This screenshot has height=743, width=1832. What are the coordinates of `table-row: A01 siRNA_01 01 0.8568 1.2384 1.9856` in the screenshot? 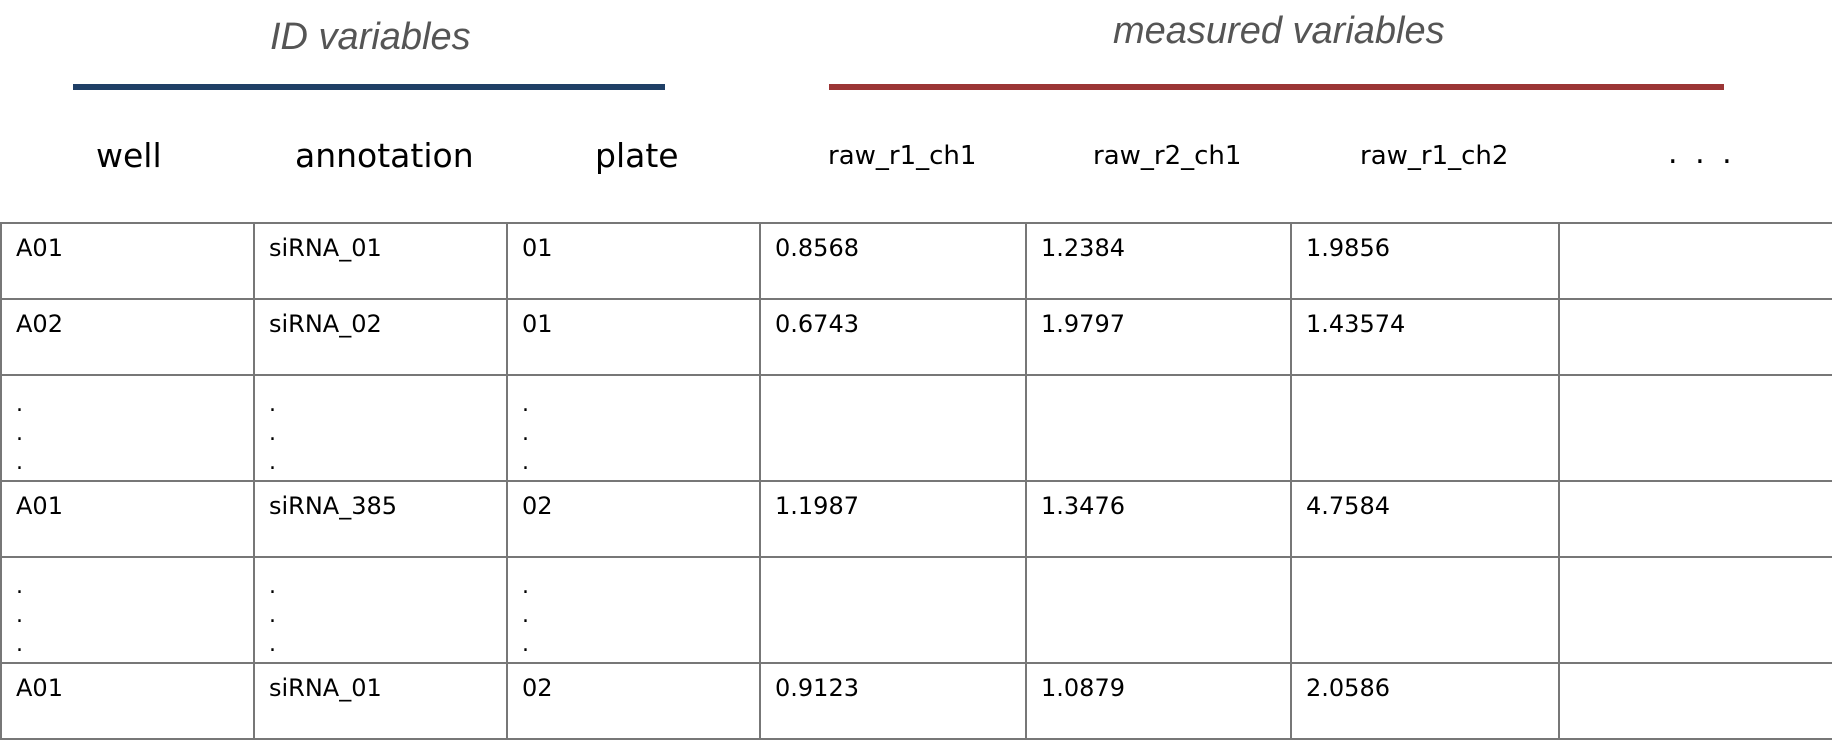 It's located at (916, 261).